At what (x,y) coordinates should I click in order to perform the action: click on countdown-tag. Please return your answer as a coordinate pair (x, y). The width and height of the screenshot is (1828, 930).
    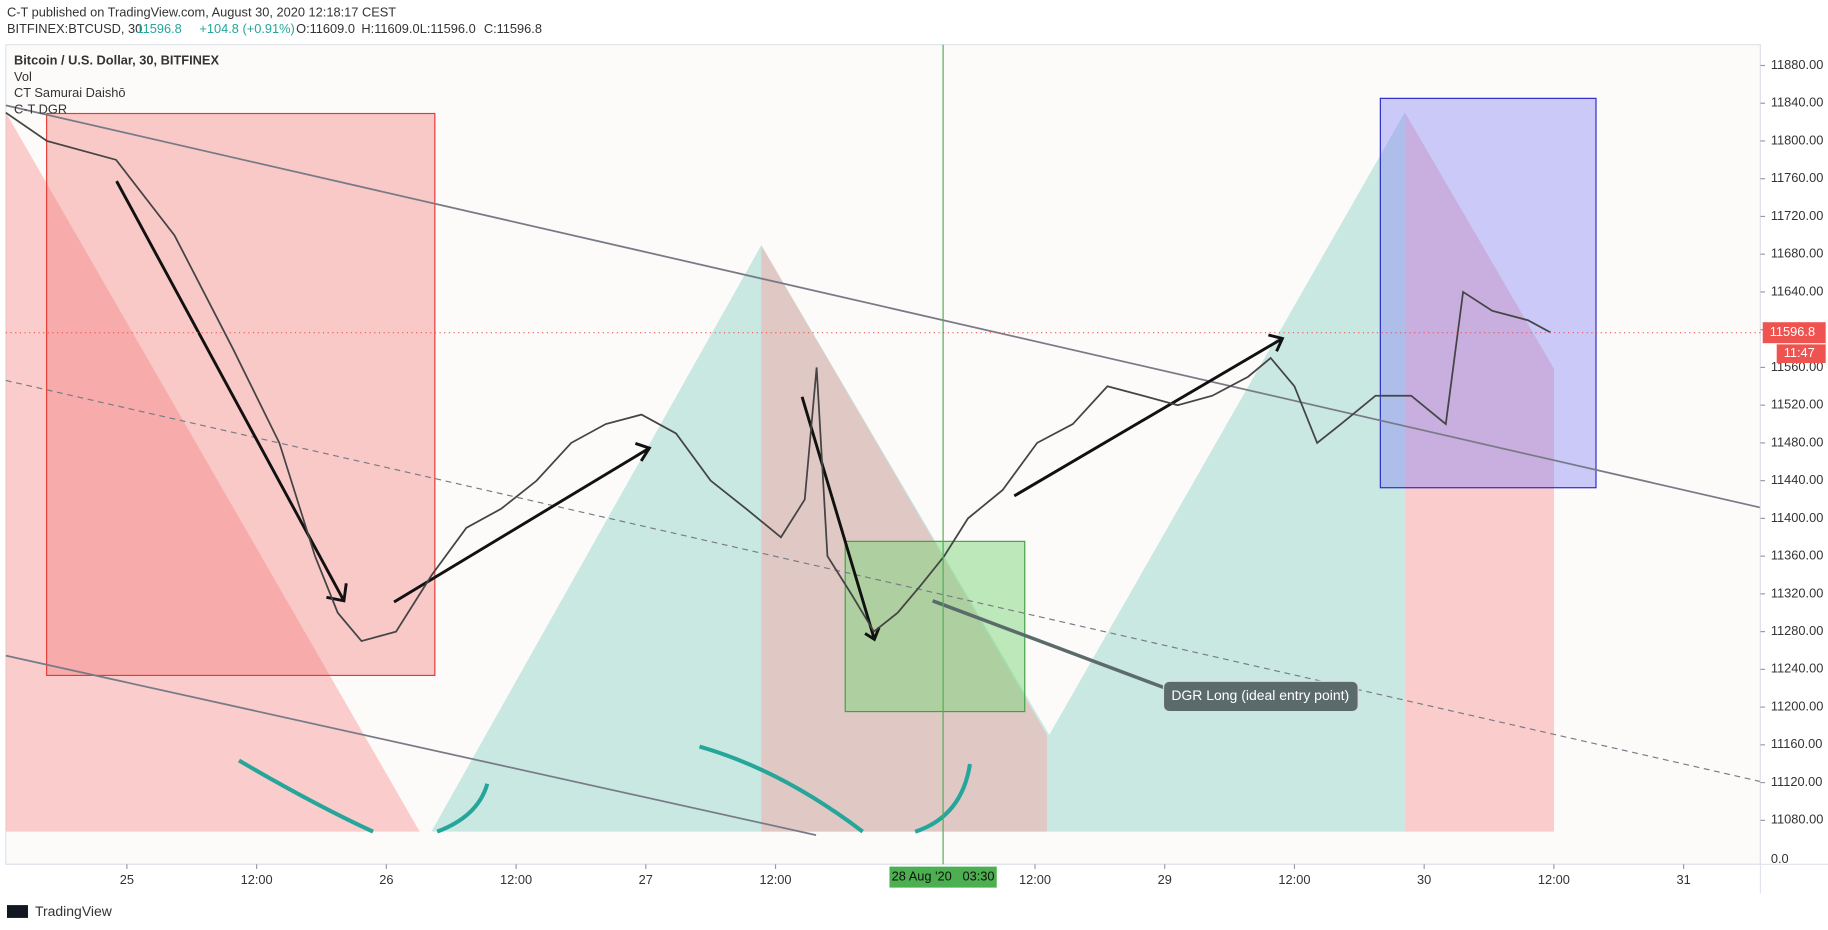
    Looking at the image, I should click on (1801, 354).